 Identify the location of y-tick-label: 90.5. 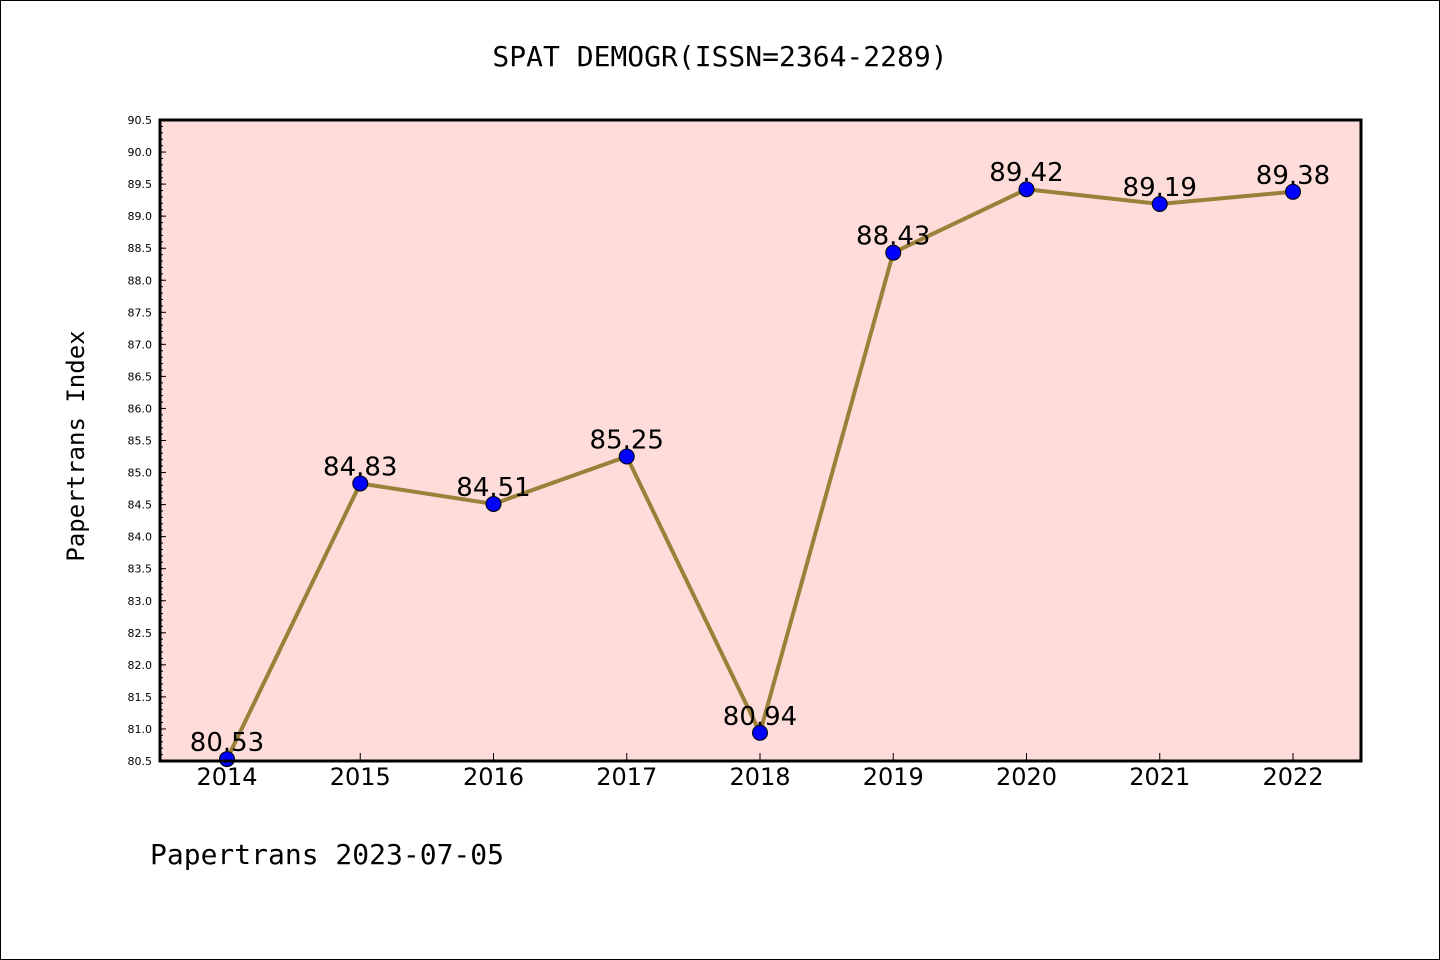
(140, 120).